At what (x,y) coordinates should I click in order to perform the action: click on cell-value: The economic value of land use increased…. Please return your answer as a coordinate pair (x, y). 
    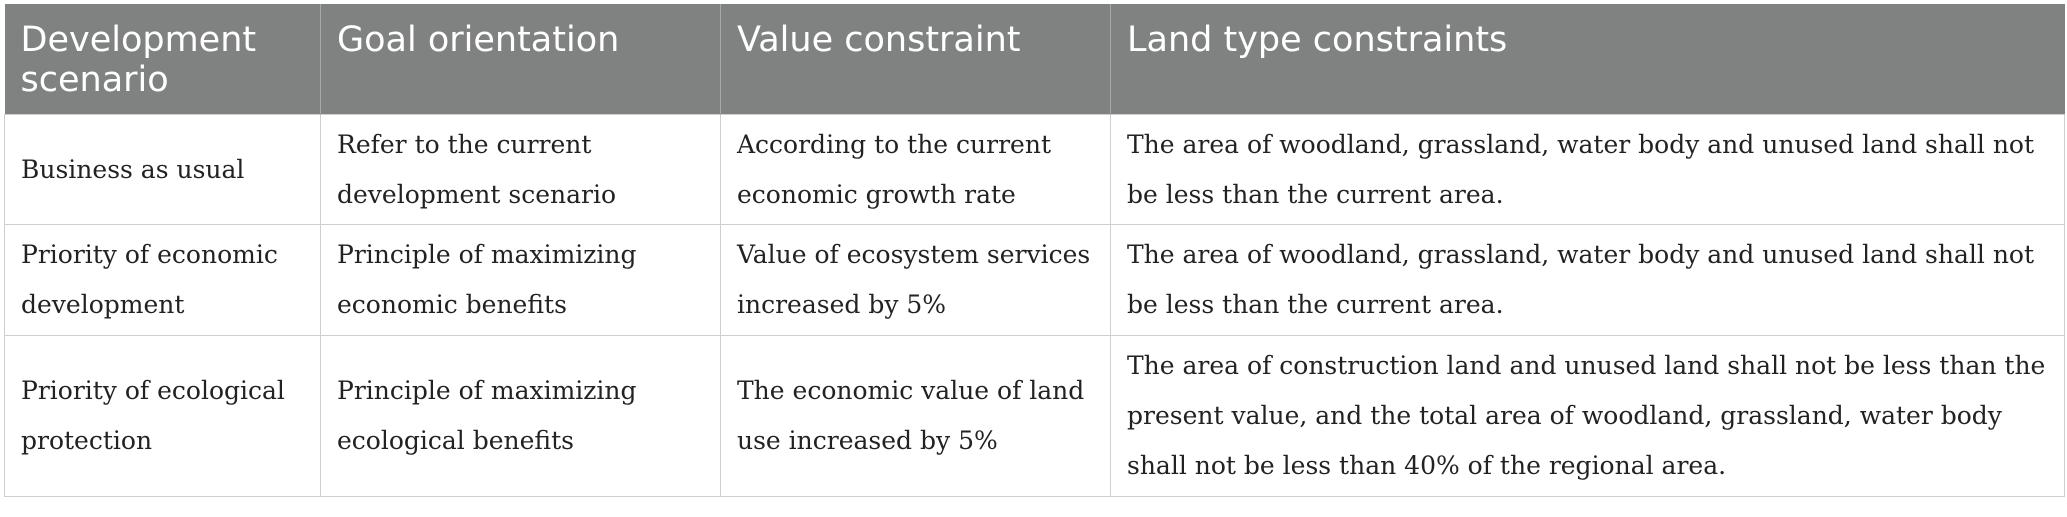
    Looking at the image, I should click on (915, 416).